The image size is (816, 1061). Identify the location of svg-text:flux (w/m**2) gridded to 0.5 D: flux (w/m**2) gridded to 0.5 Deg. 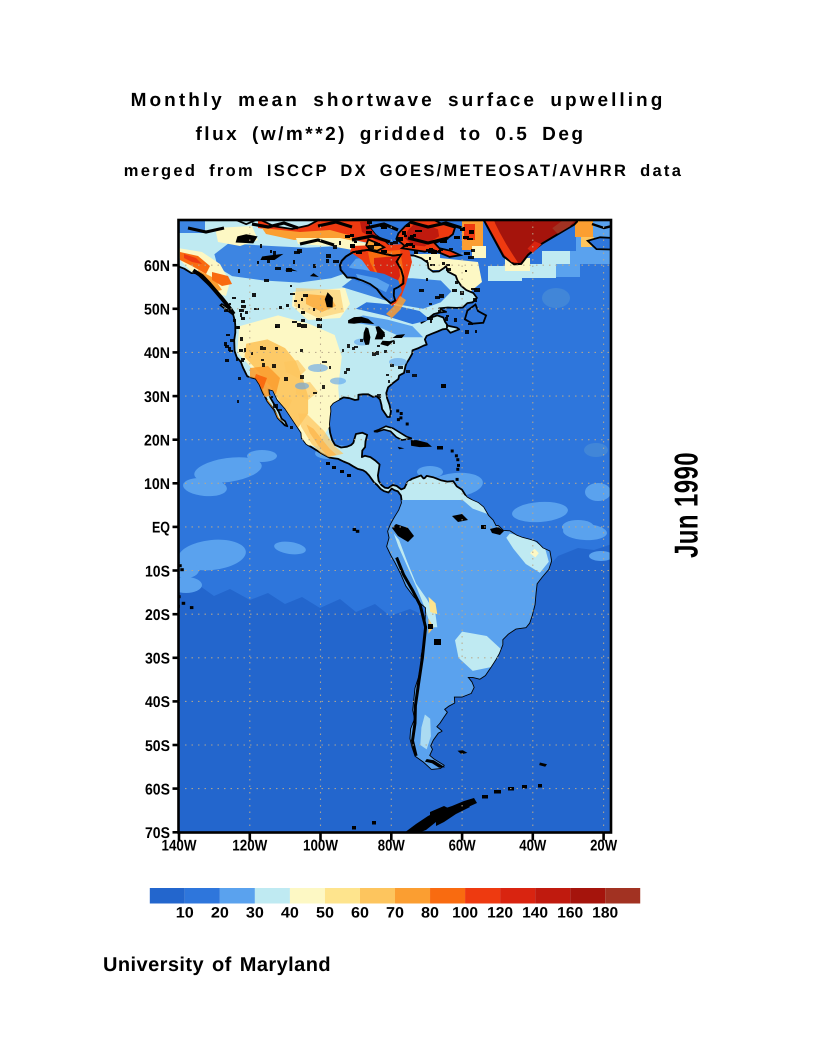
(390, 134).